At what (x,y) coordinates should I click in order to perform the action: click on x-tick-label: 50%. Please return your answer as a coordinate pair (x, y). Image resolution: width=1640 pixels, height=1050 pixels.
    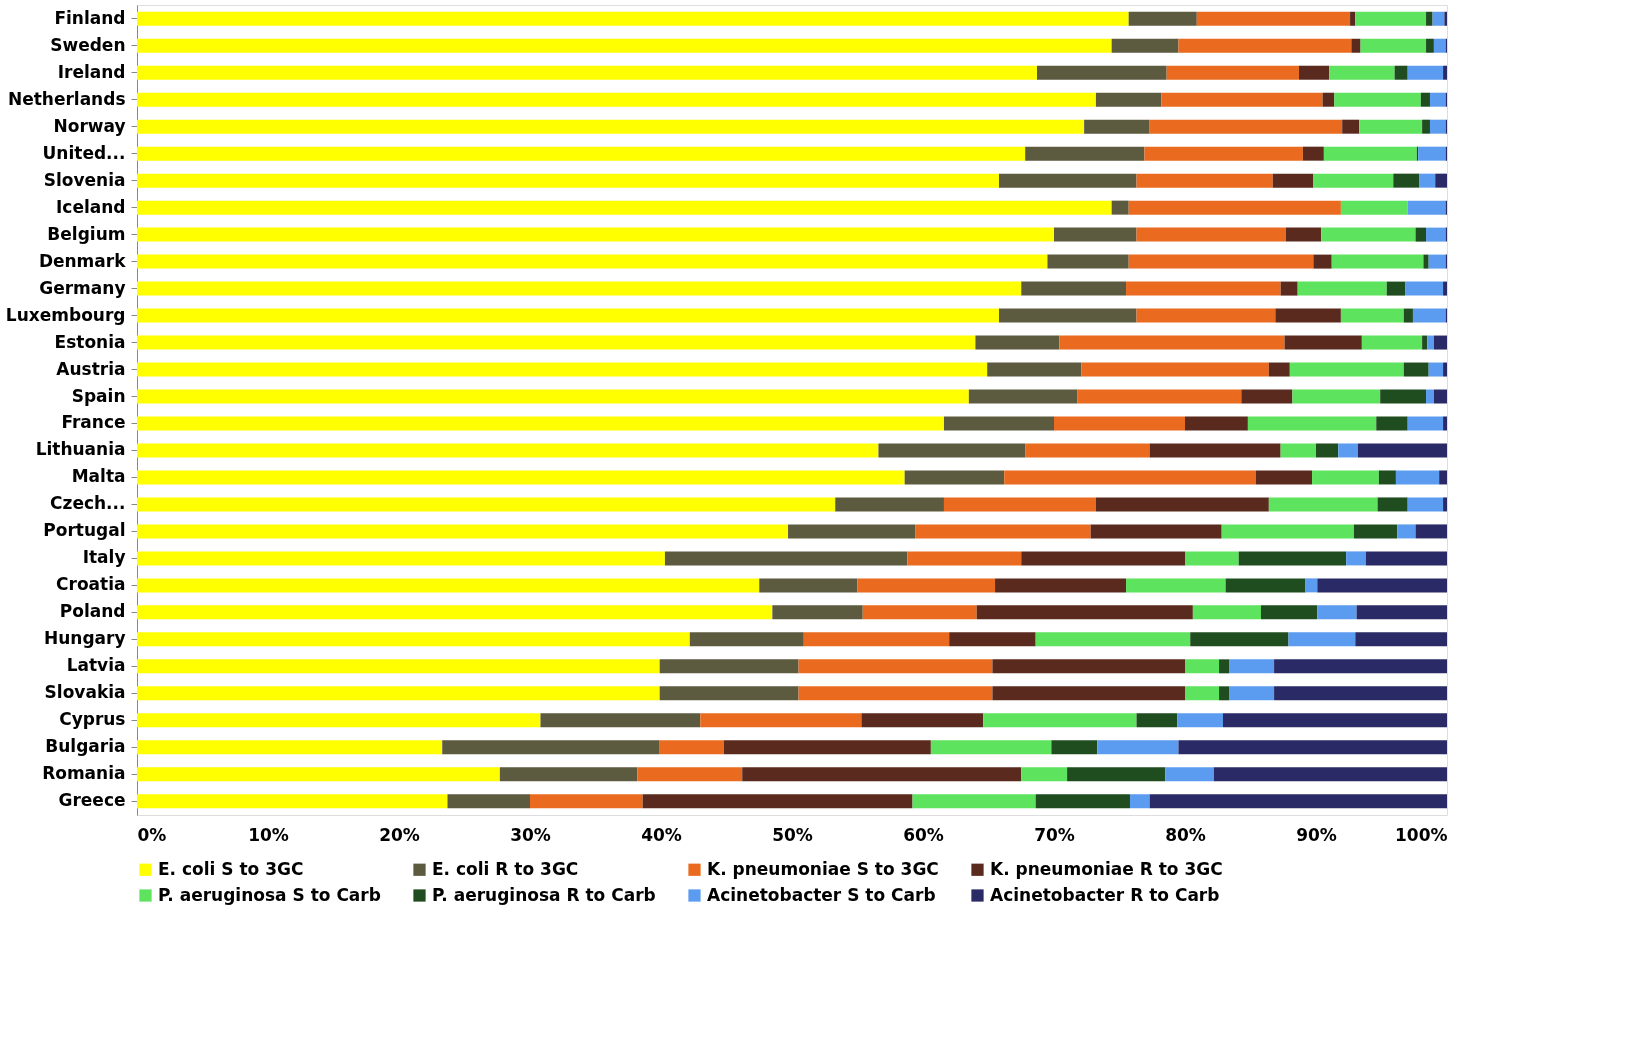
    Looking at the image, I should click on (792, 834).